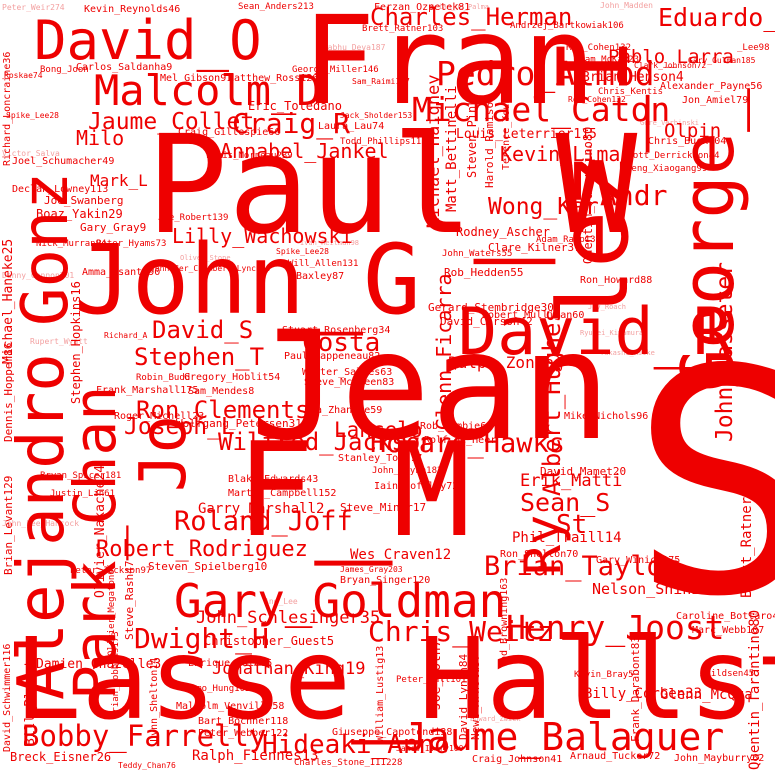  Describe the element at coordinates (633, 77) in the screenshot. I see `word: Brian_Henson4` at that location.